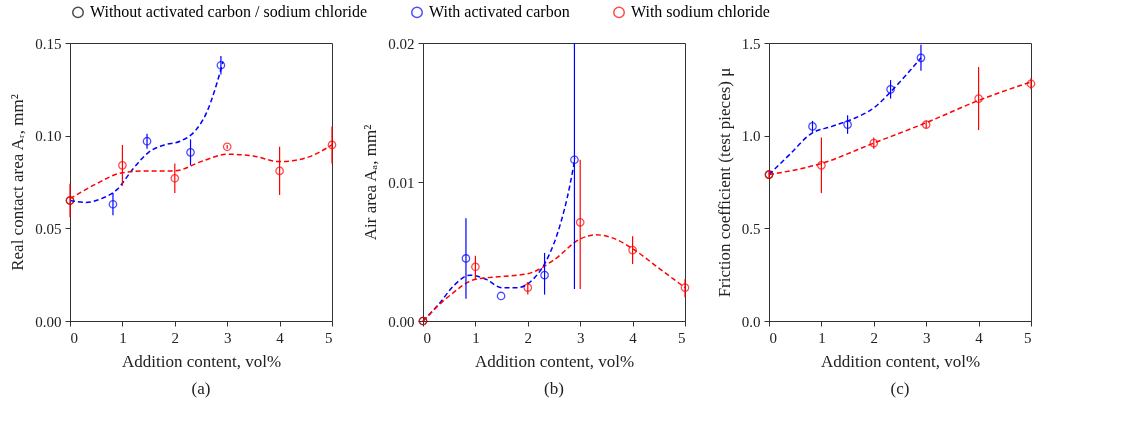 The height and width of the screenshot is (441, 1124). Describe the element at coordinates (18, 182) in the screenshot. I see `y-axis-title: Real contact area Aᵣ, mm²` at that location.